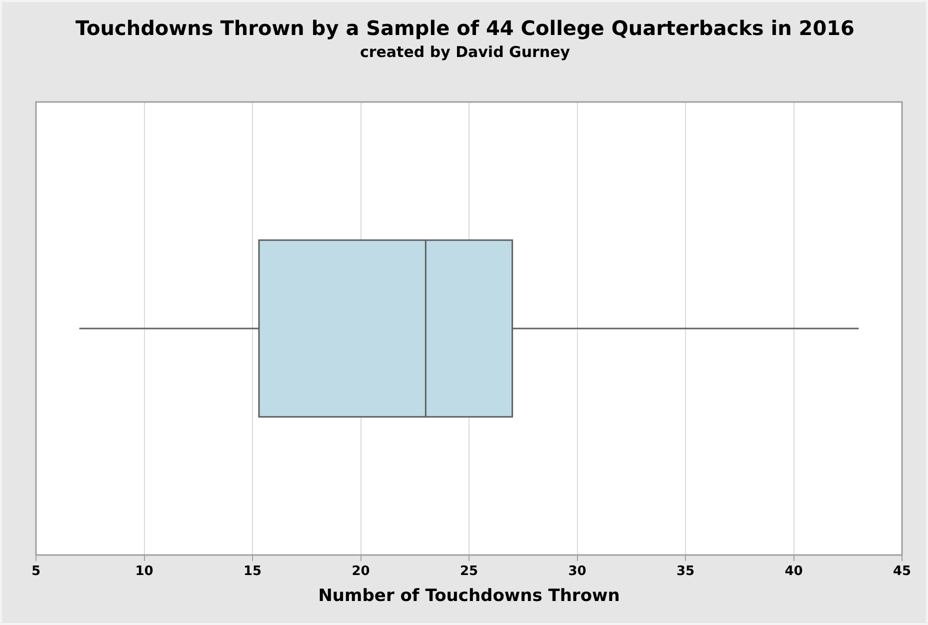 The image size is (928, 625). I want to click on x-tick-label: 30, so click(577, 572).